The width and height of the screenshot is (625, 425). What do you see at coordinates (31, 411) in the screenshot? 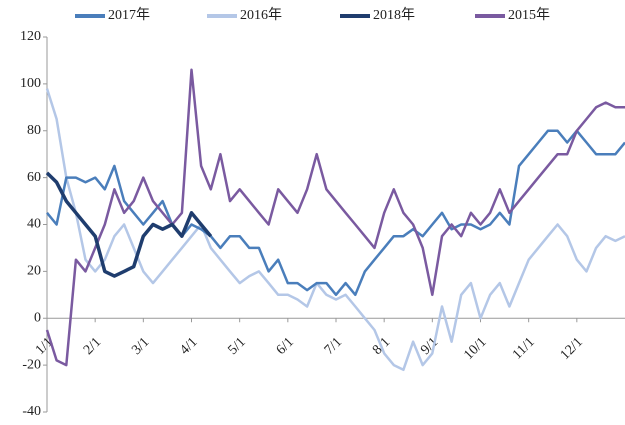
I see `y-tick-label: -40` at bounding box center [31, 411].